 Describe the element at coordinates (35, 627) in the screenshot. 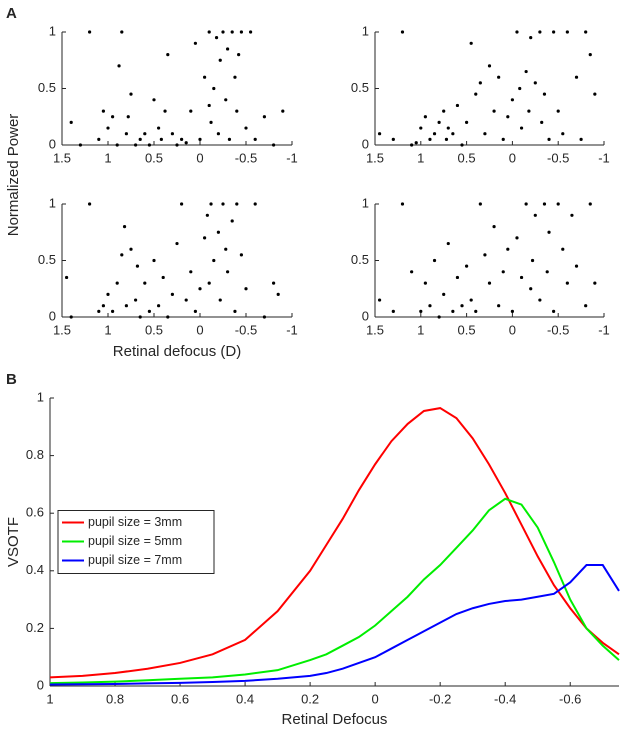

I see `y-tick-label: 0.2` at that location.